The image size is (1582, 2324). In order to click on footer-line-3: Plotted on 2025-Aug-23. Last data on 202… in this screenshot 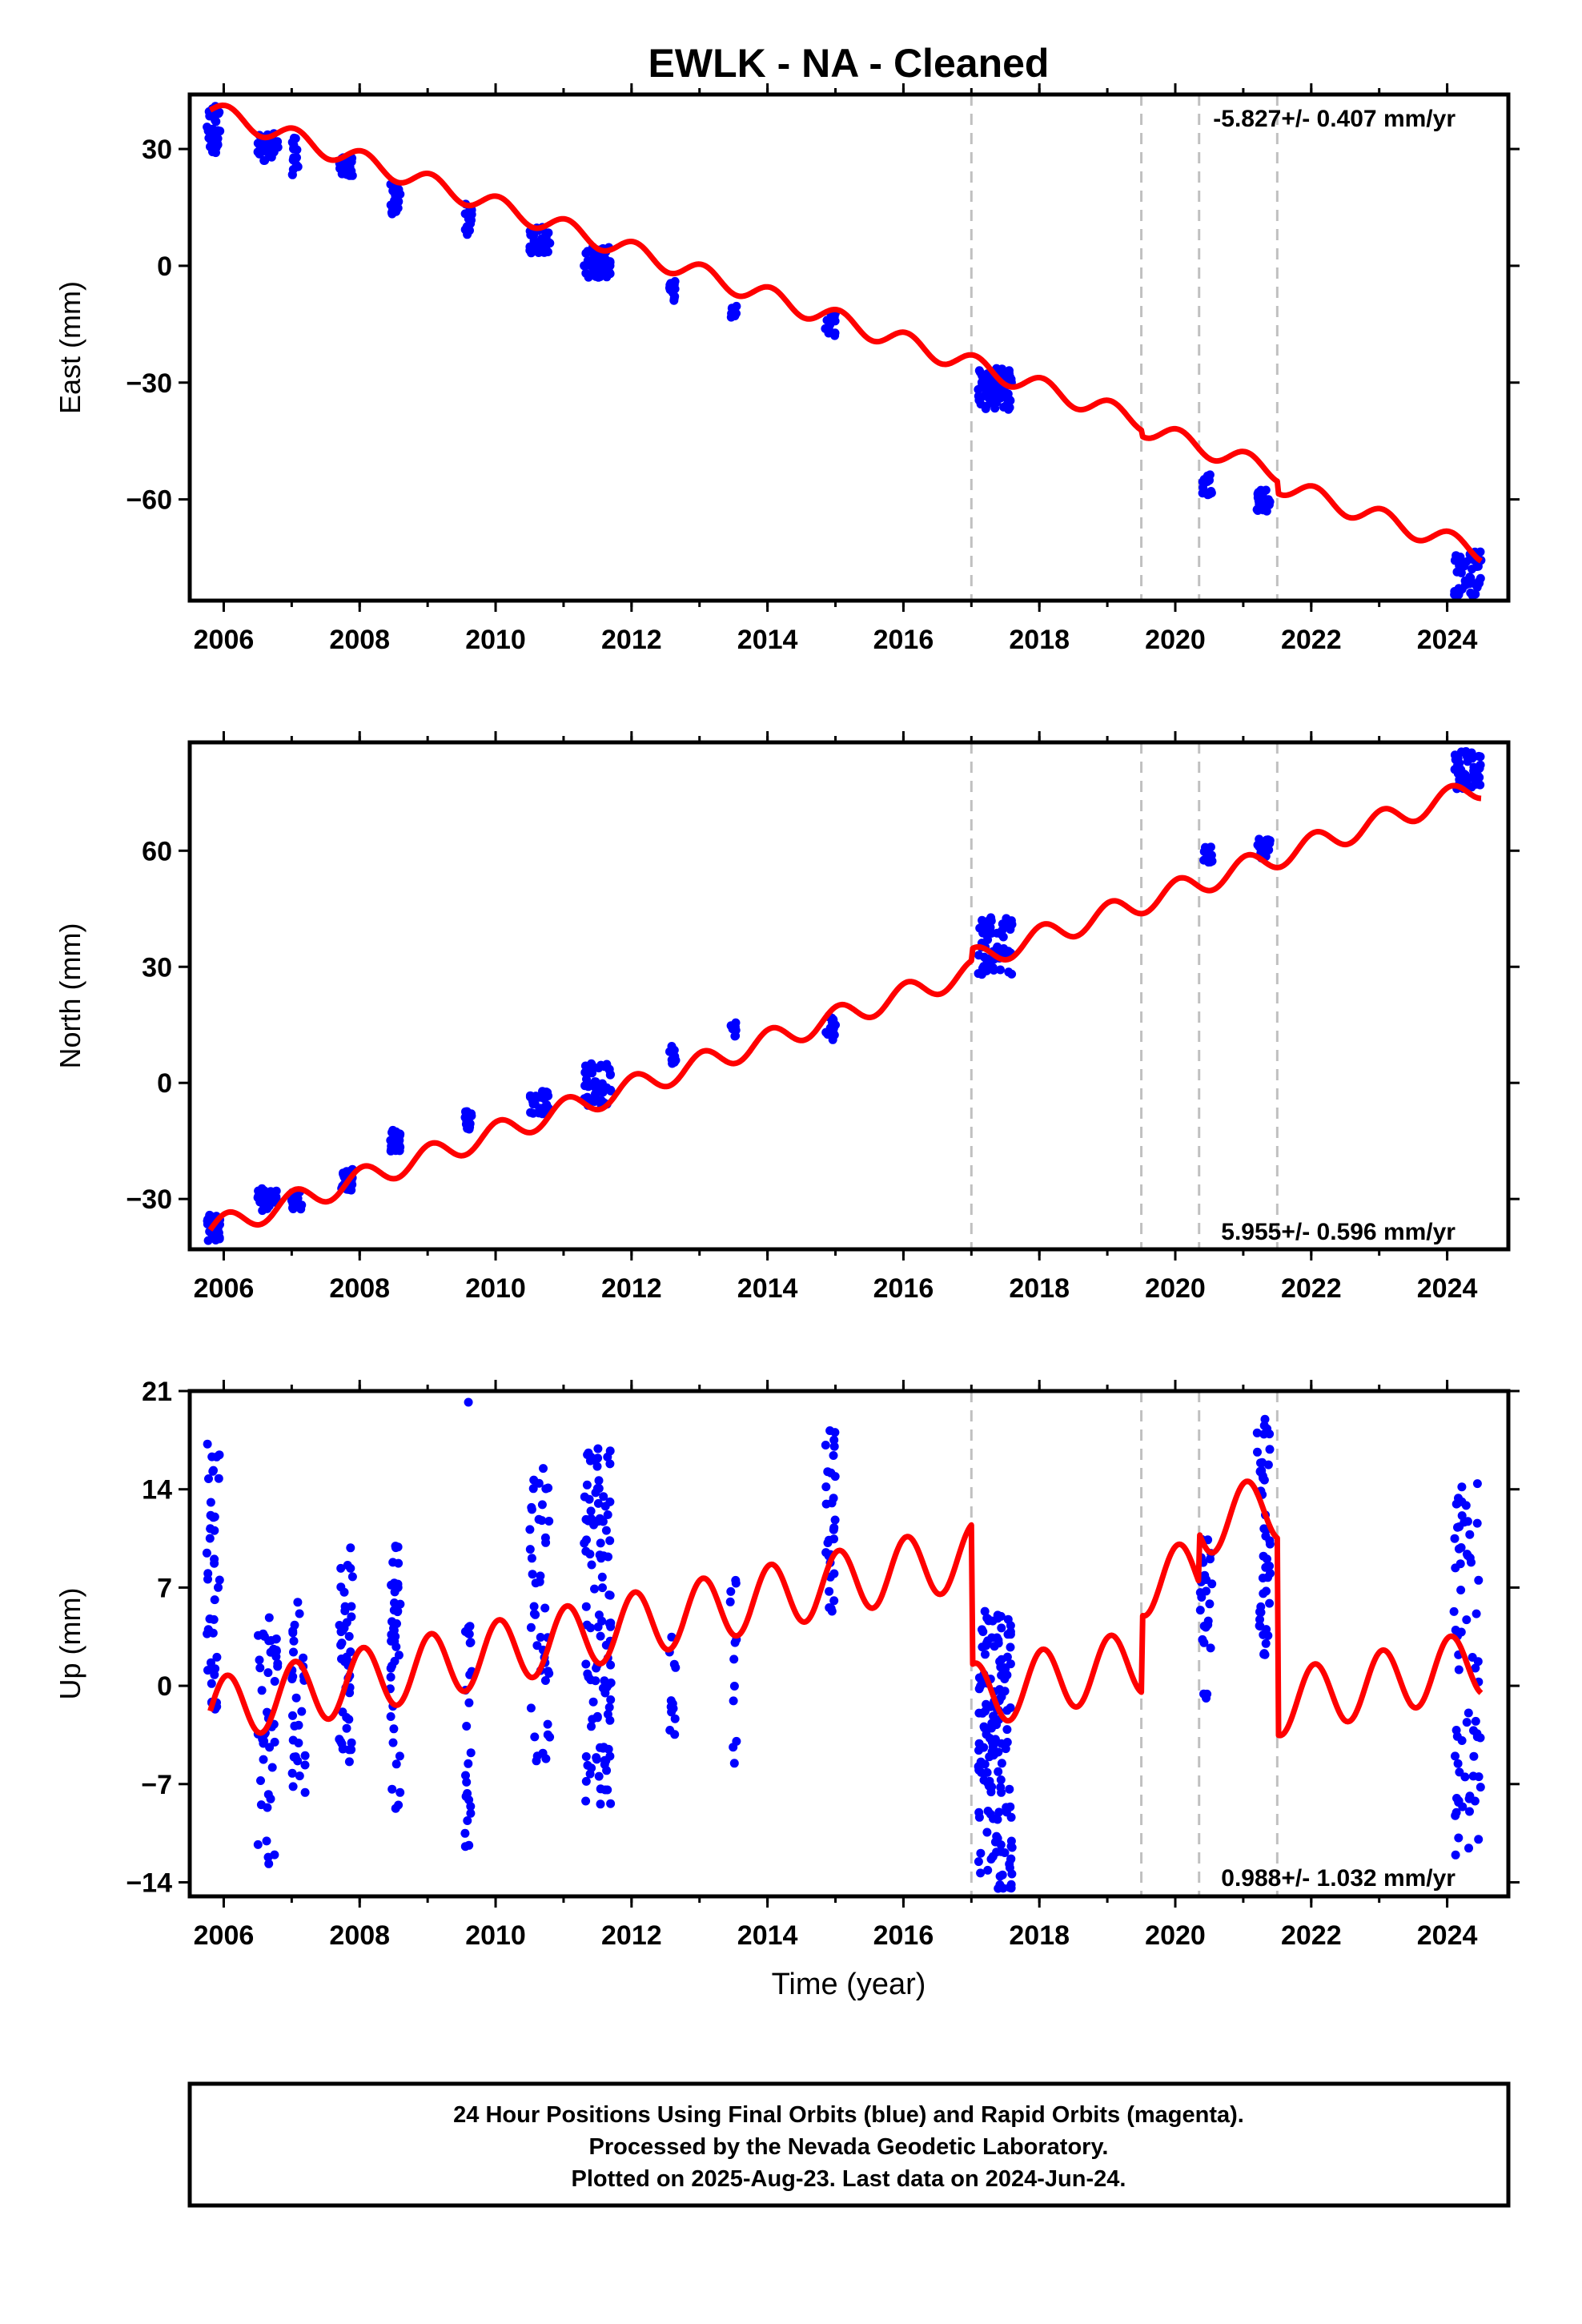, I will do `click(849, 2179)`.